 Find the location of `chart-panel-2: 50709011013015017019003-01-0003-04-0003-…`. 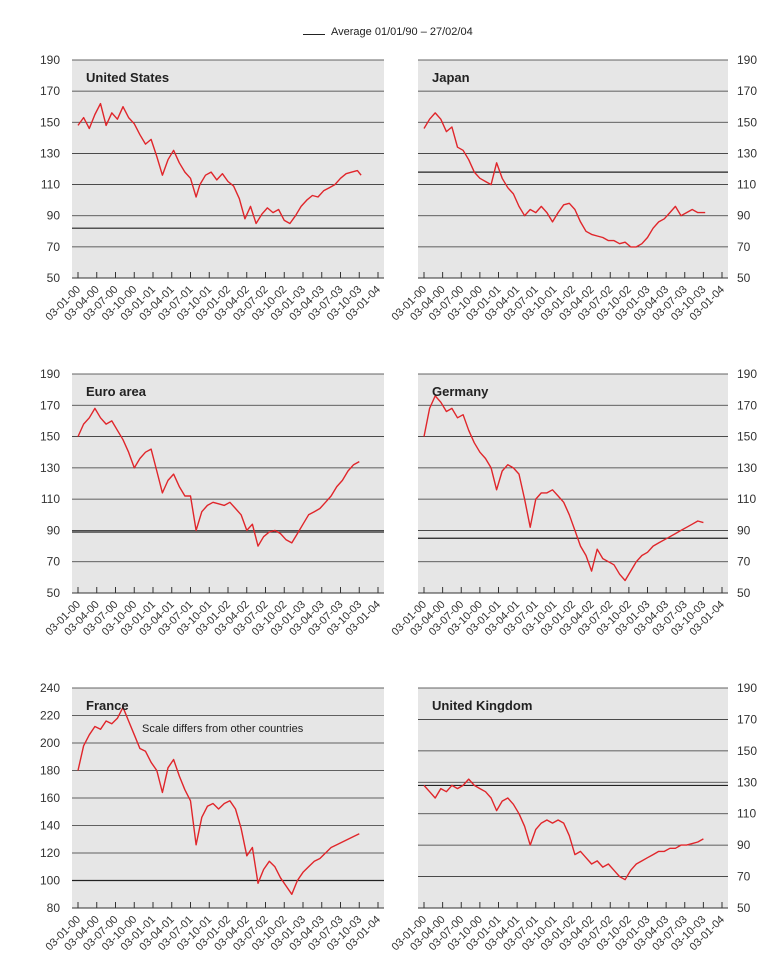

chart-panel-2: 50709011013015017019003-01-0003-04-0003-… is located at coordinates (212, 502).